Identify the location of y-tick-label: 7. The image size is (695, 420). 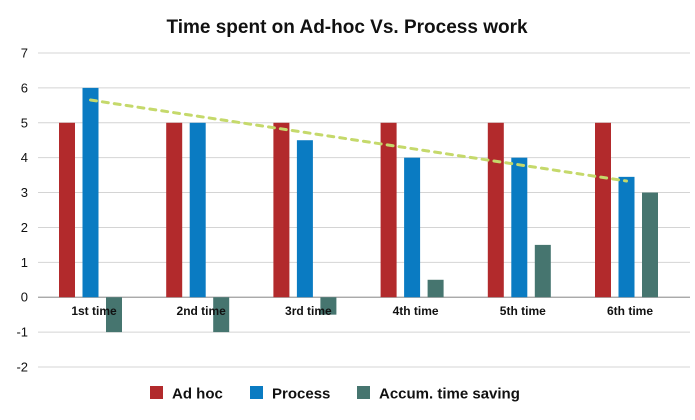
(24, 53).